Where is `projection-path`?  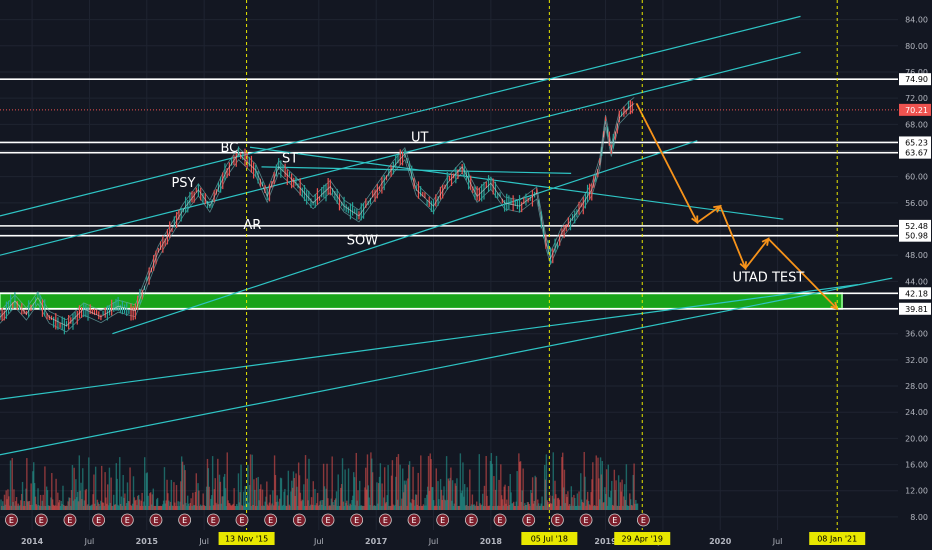
projection-path is located at coordinates (736, 206).